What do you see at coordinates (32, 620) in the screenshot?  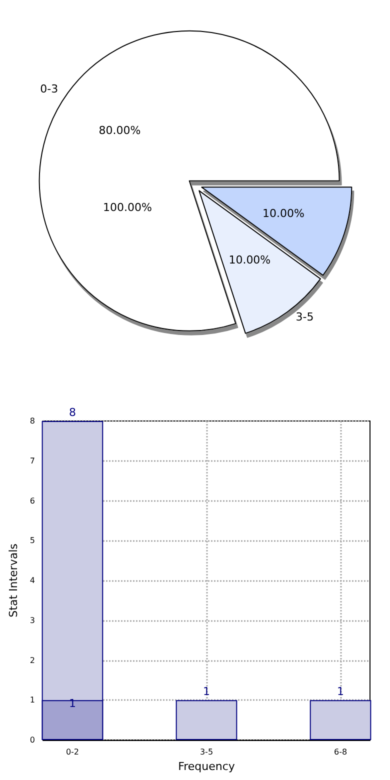 I see `y-tick-label: 3` at bounding box center [32, 620].